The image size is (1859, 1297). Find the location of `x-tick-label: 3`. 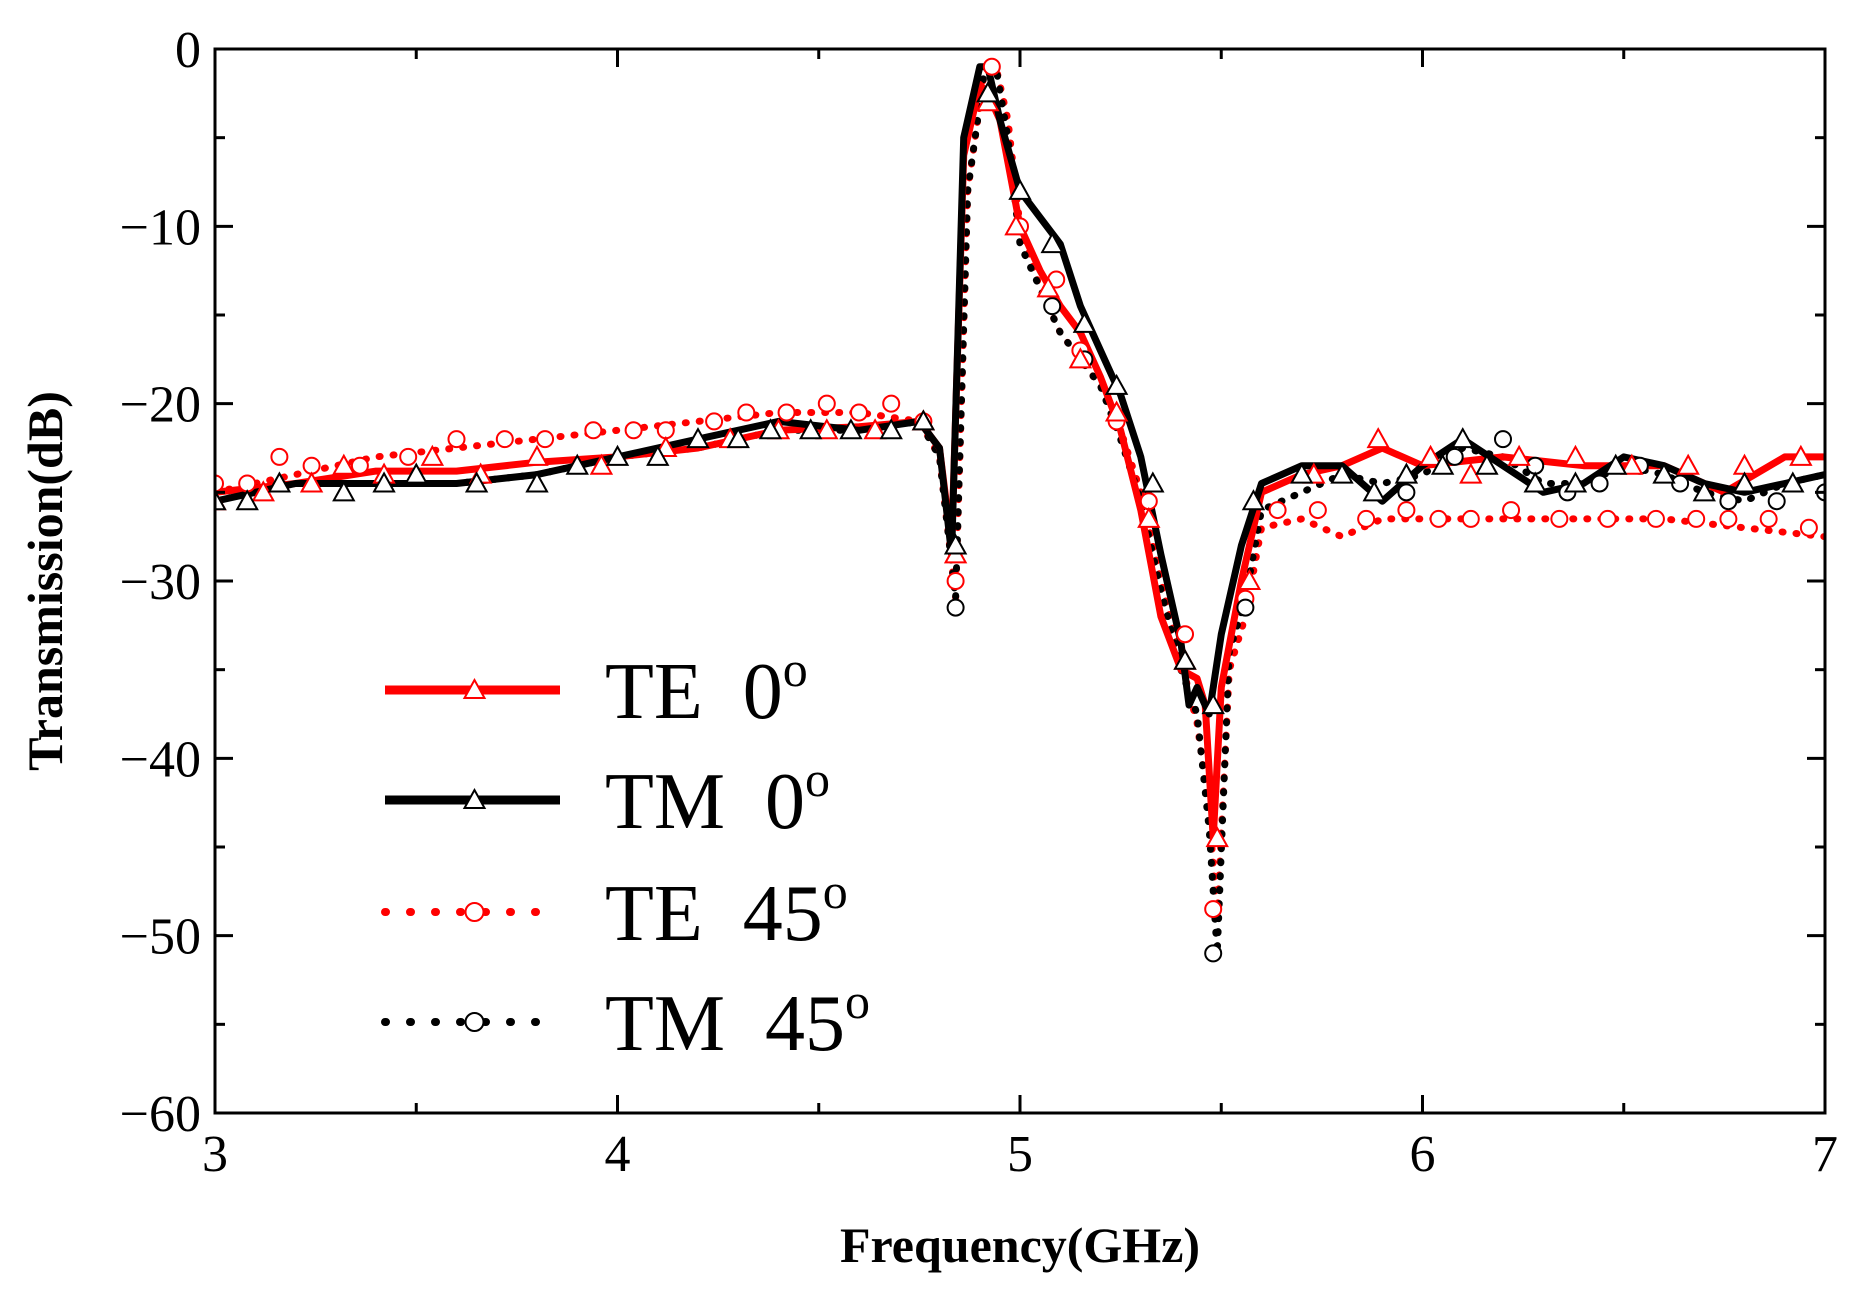

x-tick-label: 3 is located at coordinates (215, 1154).